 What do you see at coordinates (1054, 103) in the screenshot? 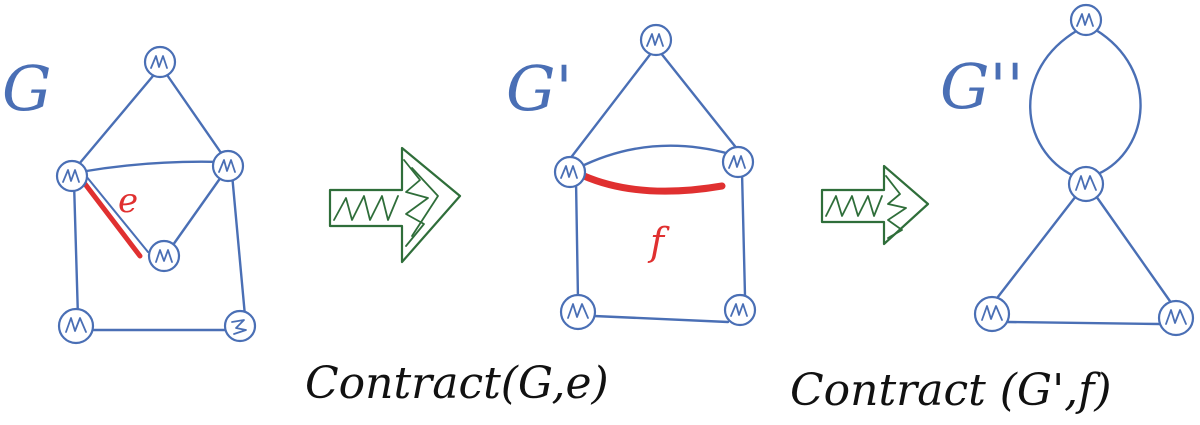
I see `graph-g-double-prime-edge-loop-left` at bounding box center [1054, 103].